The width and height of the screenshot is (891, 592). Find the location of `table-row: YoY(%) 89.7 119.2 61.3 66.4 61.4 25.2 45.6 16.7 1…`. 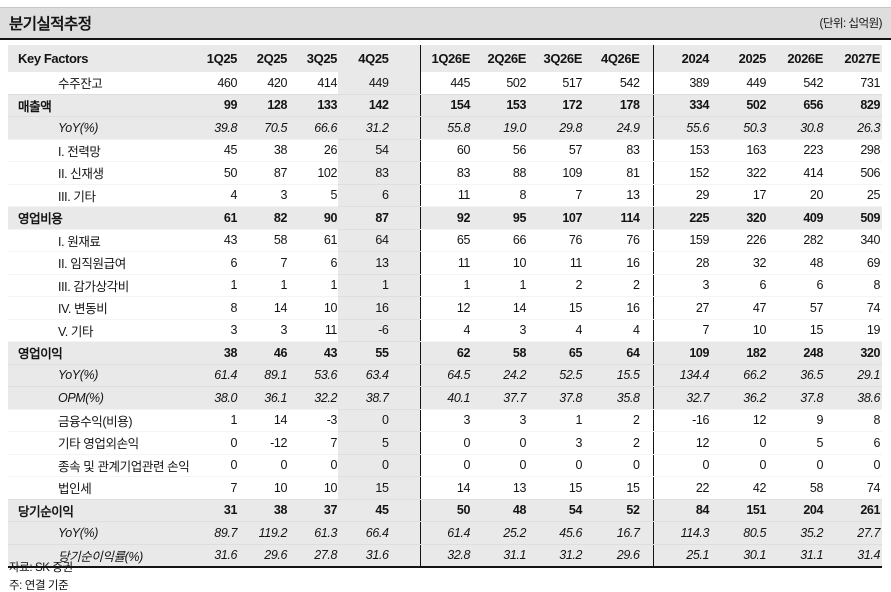

table-row: YoY(%) 89.7 119.2 61.3 66.4 61.4 25.2 45.6 16.7 1… is located at coordinates (445, 533).